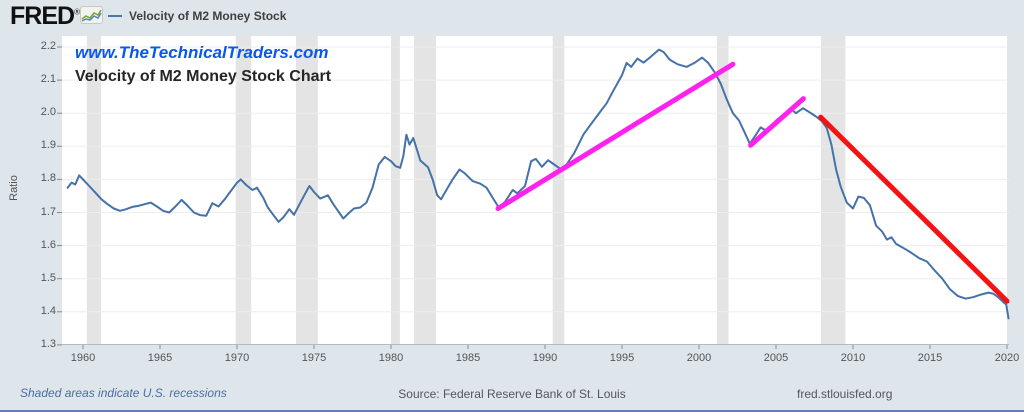 This screenshot has height=412, width=1024. I want to click on x-tick-label: 1970, so click(237, 358).